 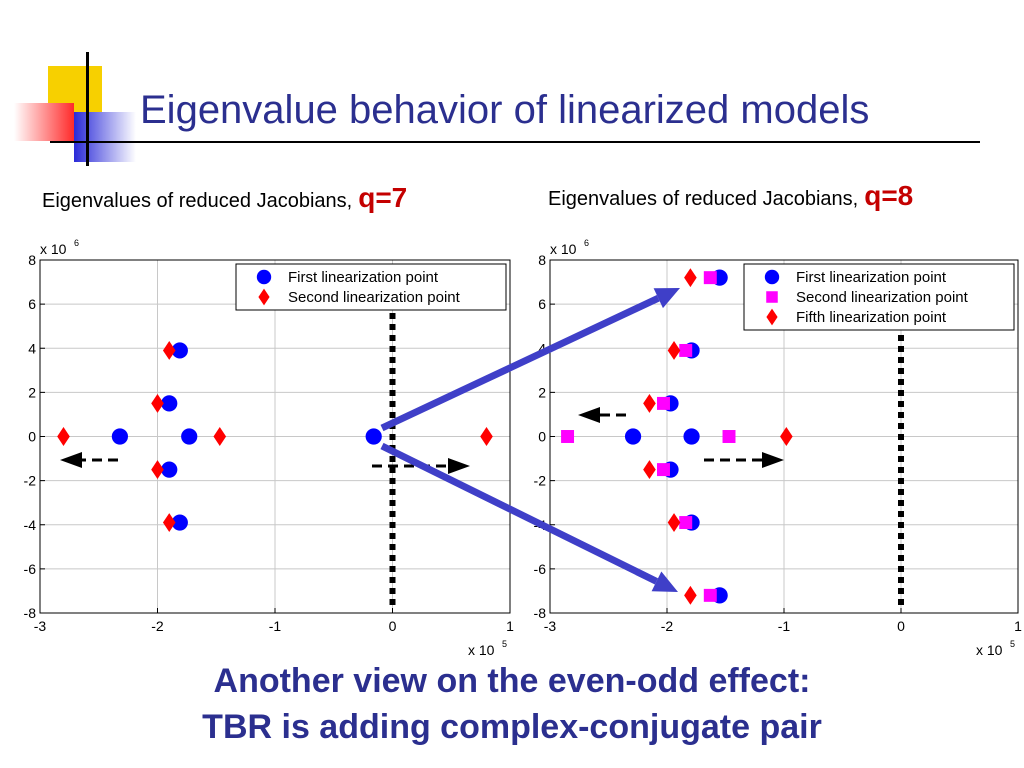 I want to click on chart-left-legend, so click(x=371, y=287).